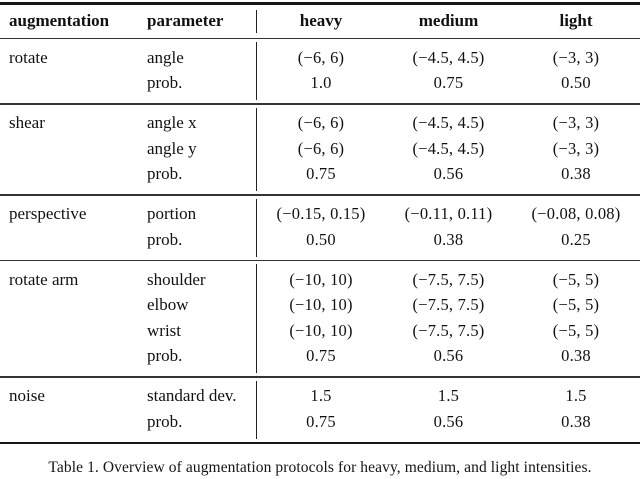 This screenshot has width=640, height=479. What do you see at coordinates (27, 123) in the screenshot?
I see `augmentation-label: shear` at bounding box center [27, 123].